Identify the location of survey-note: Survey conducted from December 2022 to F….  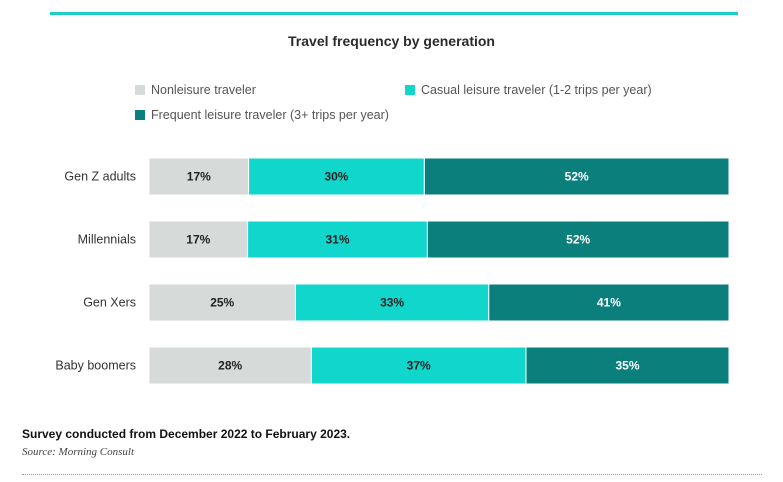
(186, 434).